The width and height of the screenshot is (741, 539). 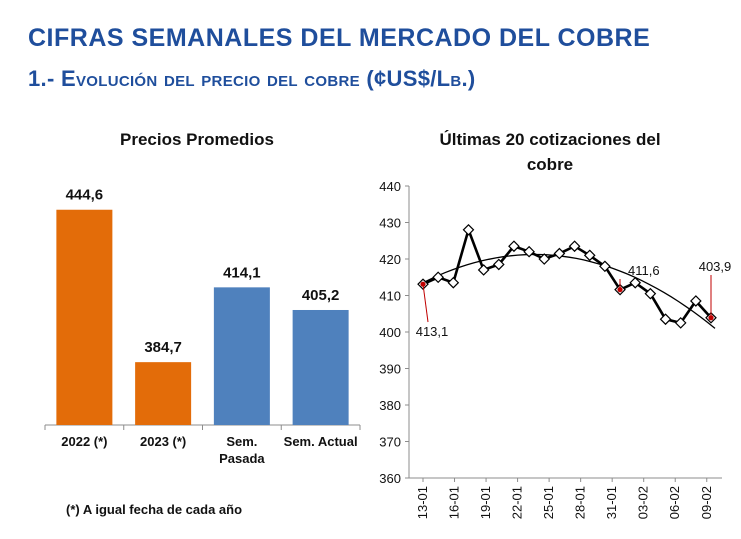 What do you see at coordinates (390, 369) in the screenshot?
I see `y-tick-label-390: 390` at bounding box center [390, 369].